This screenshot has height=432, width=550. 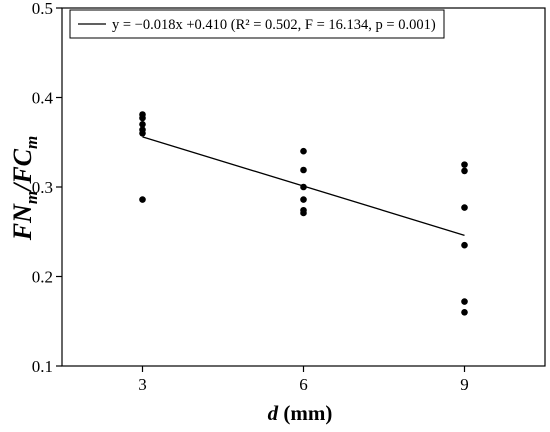 I want to click on x-tick-label: 6, so click(x=303, y=384).